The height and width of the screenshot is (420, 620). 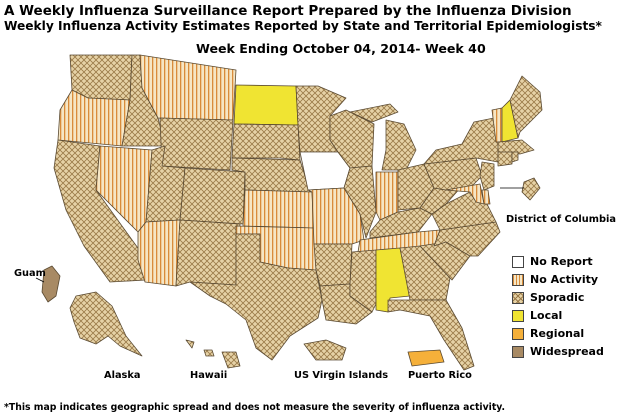 I want to click on state-wyoming, so click(x=196, y=144).